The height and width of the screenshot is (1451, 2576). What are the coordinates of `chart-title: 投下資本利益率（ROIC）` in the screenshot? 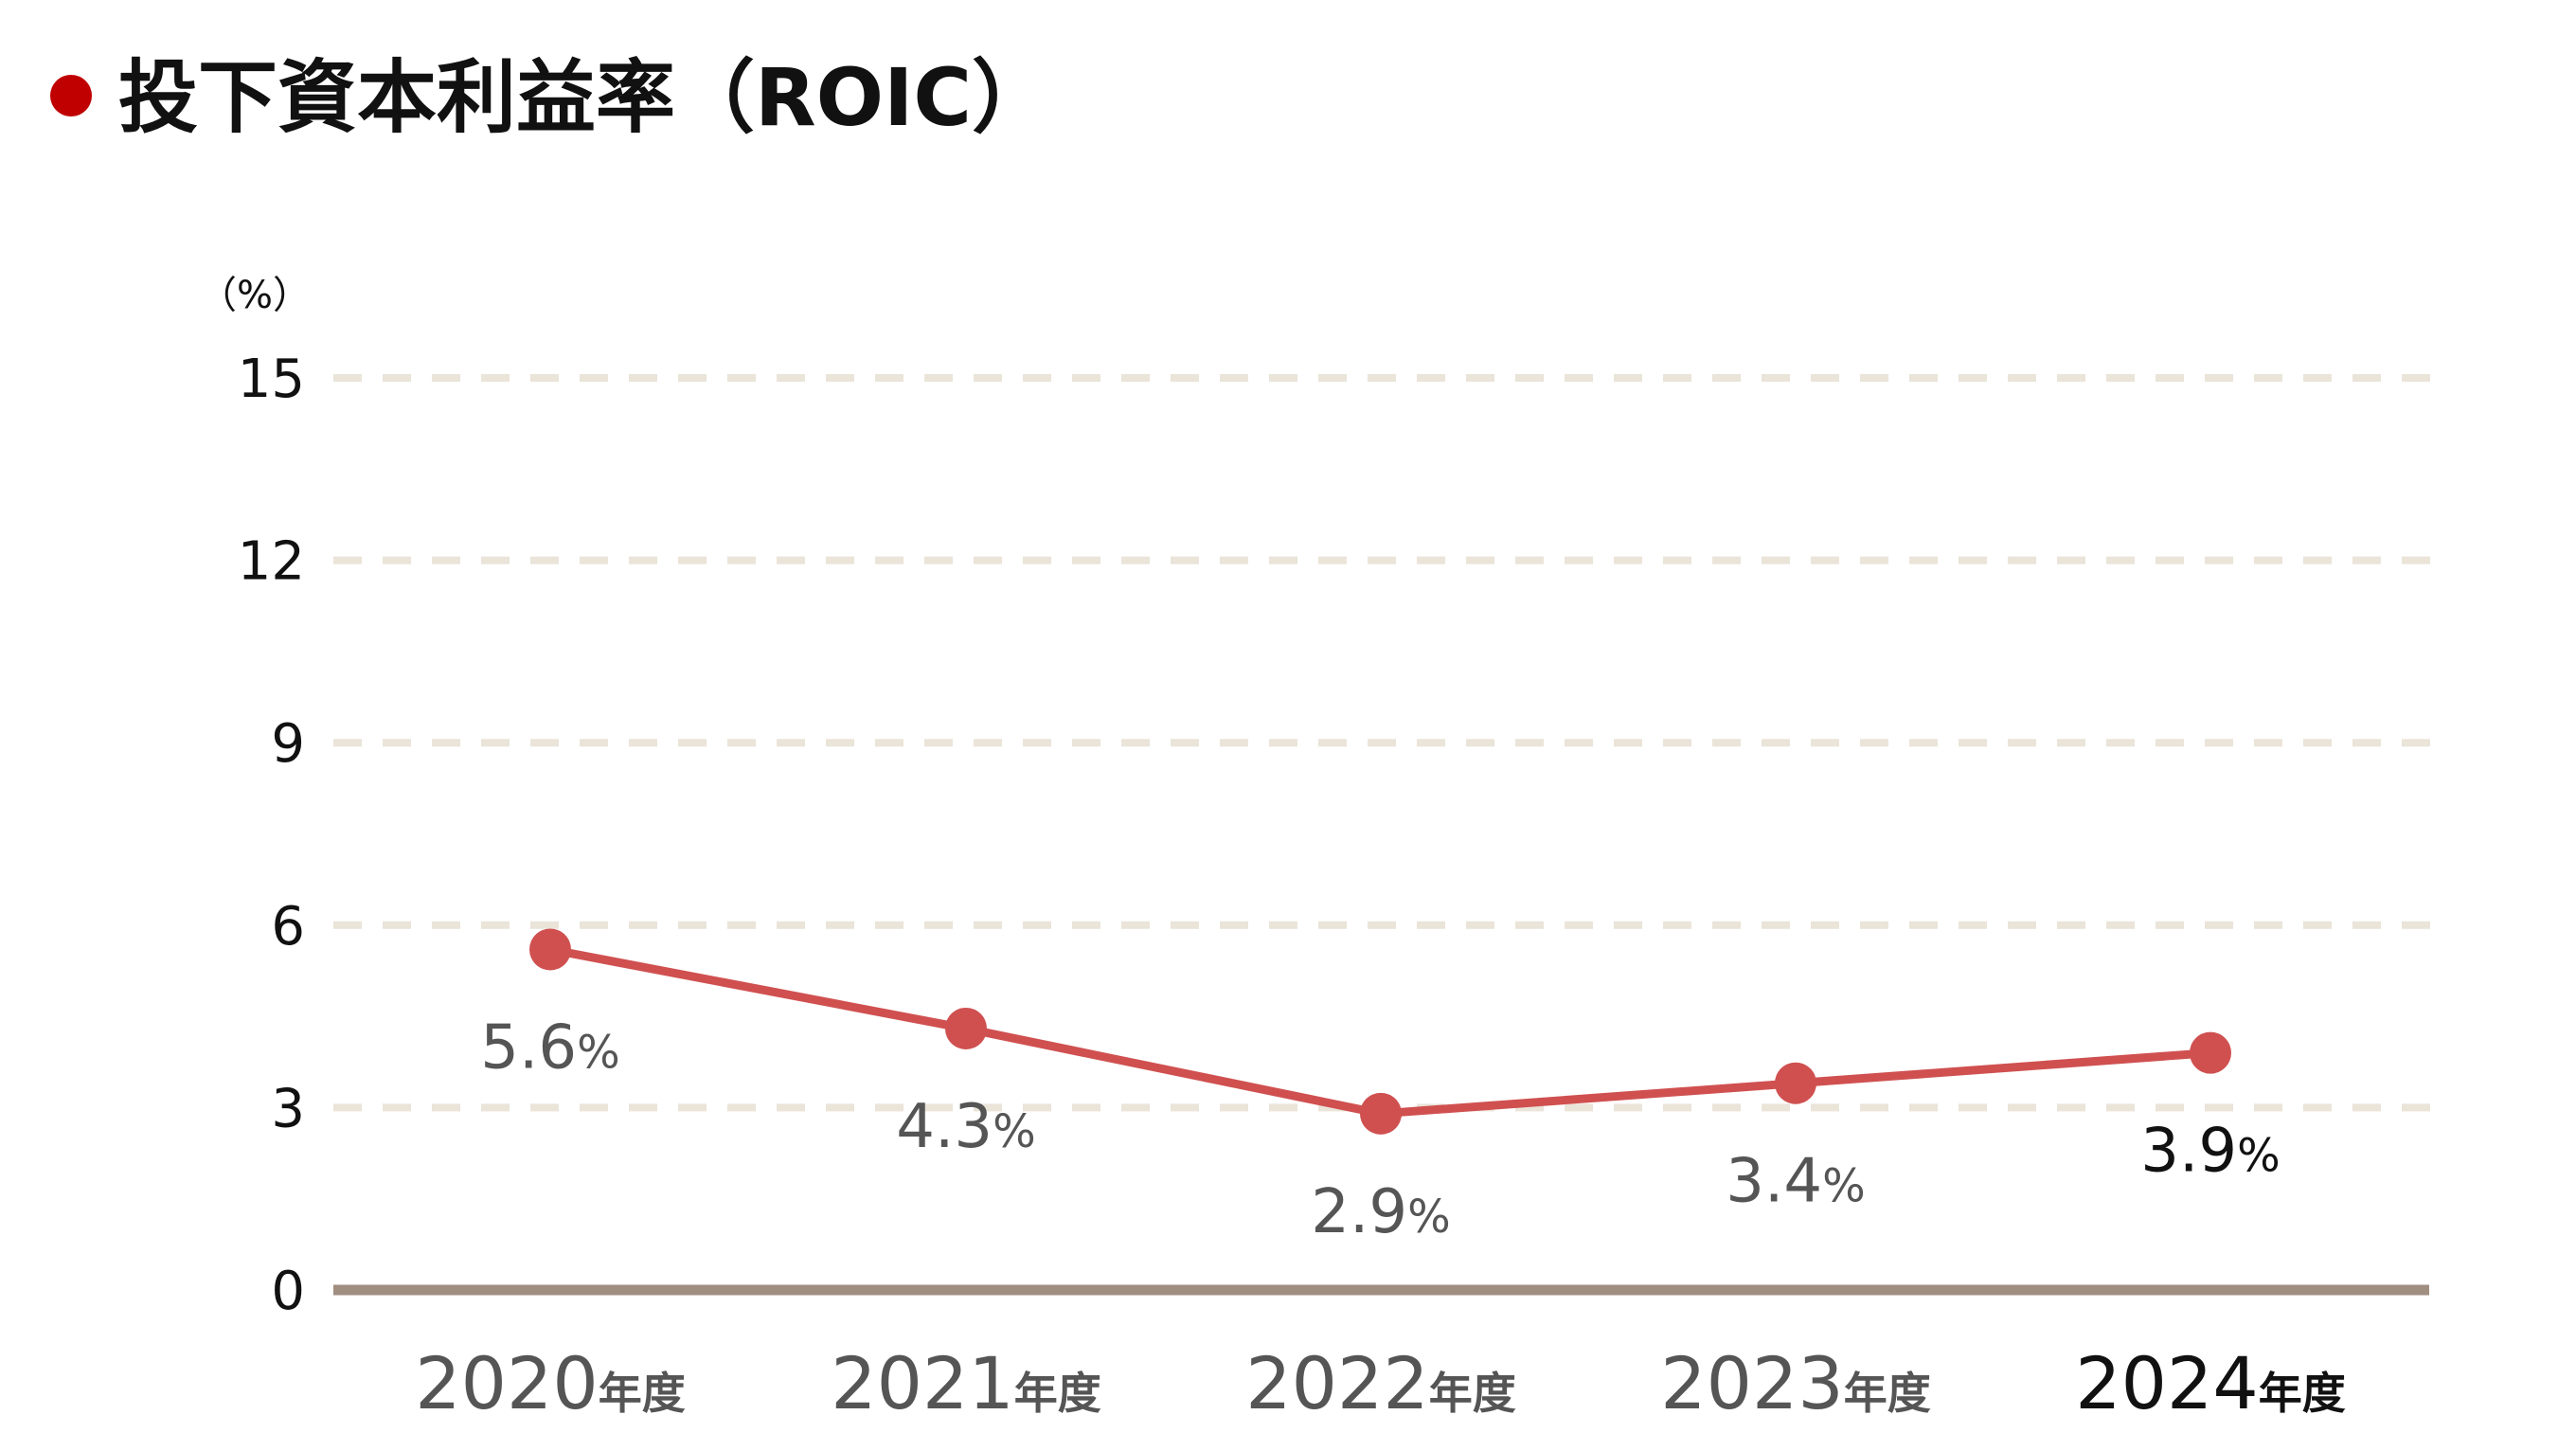 It's located at (584, 97).